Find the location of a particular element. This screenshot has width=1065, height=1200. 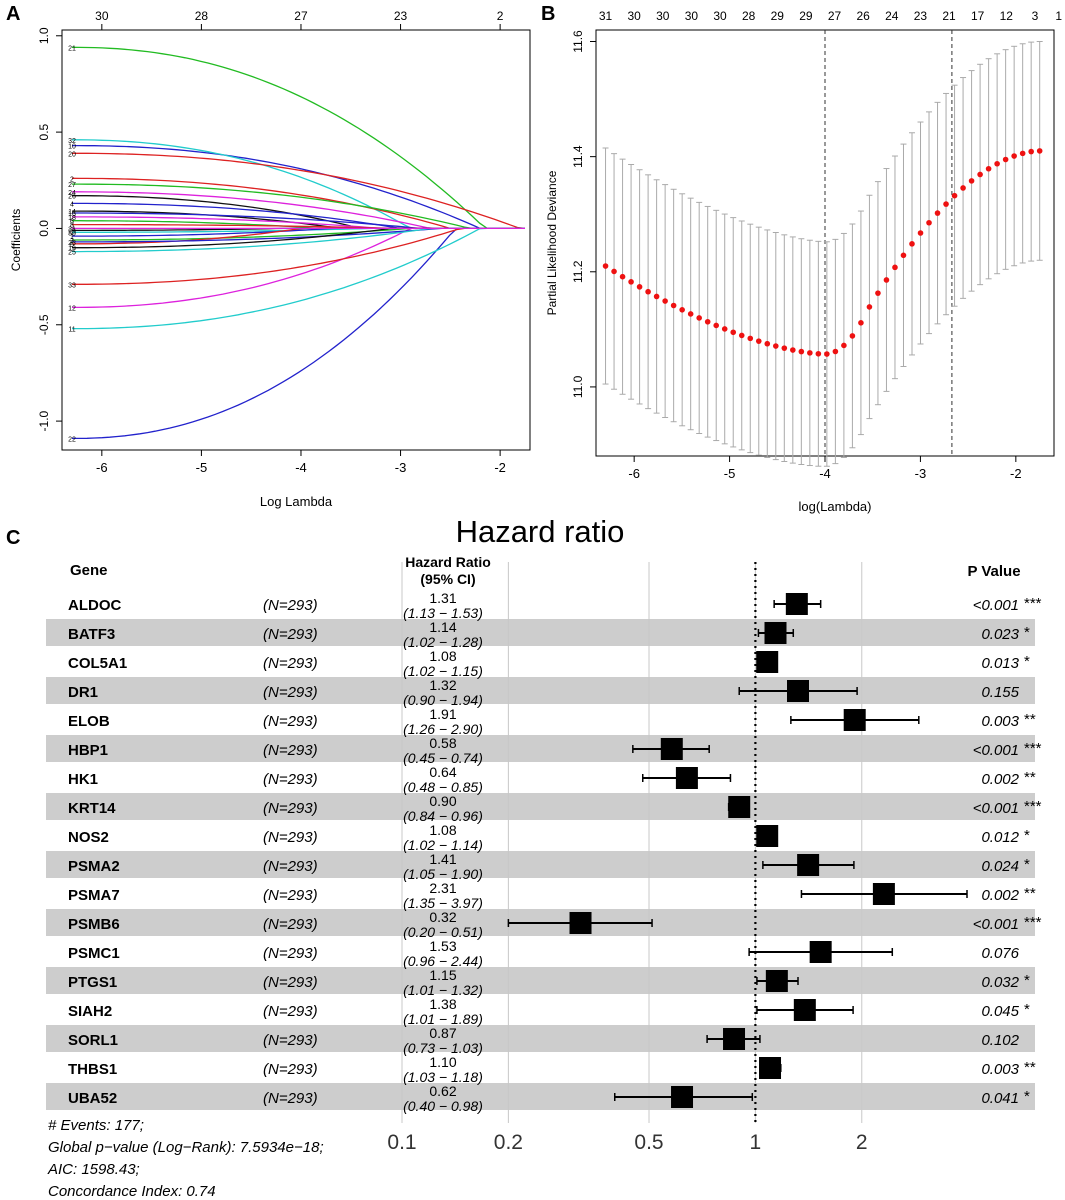

series-label-10: 10 is located at coordinates (72, 147).